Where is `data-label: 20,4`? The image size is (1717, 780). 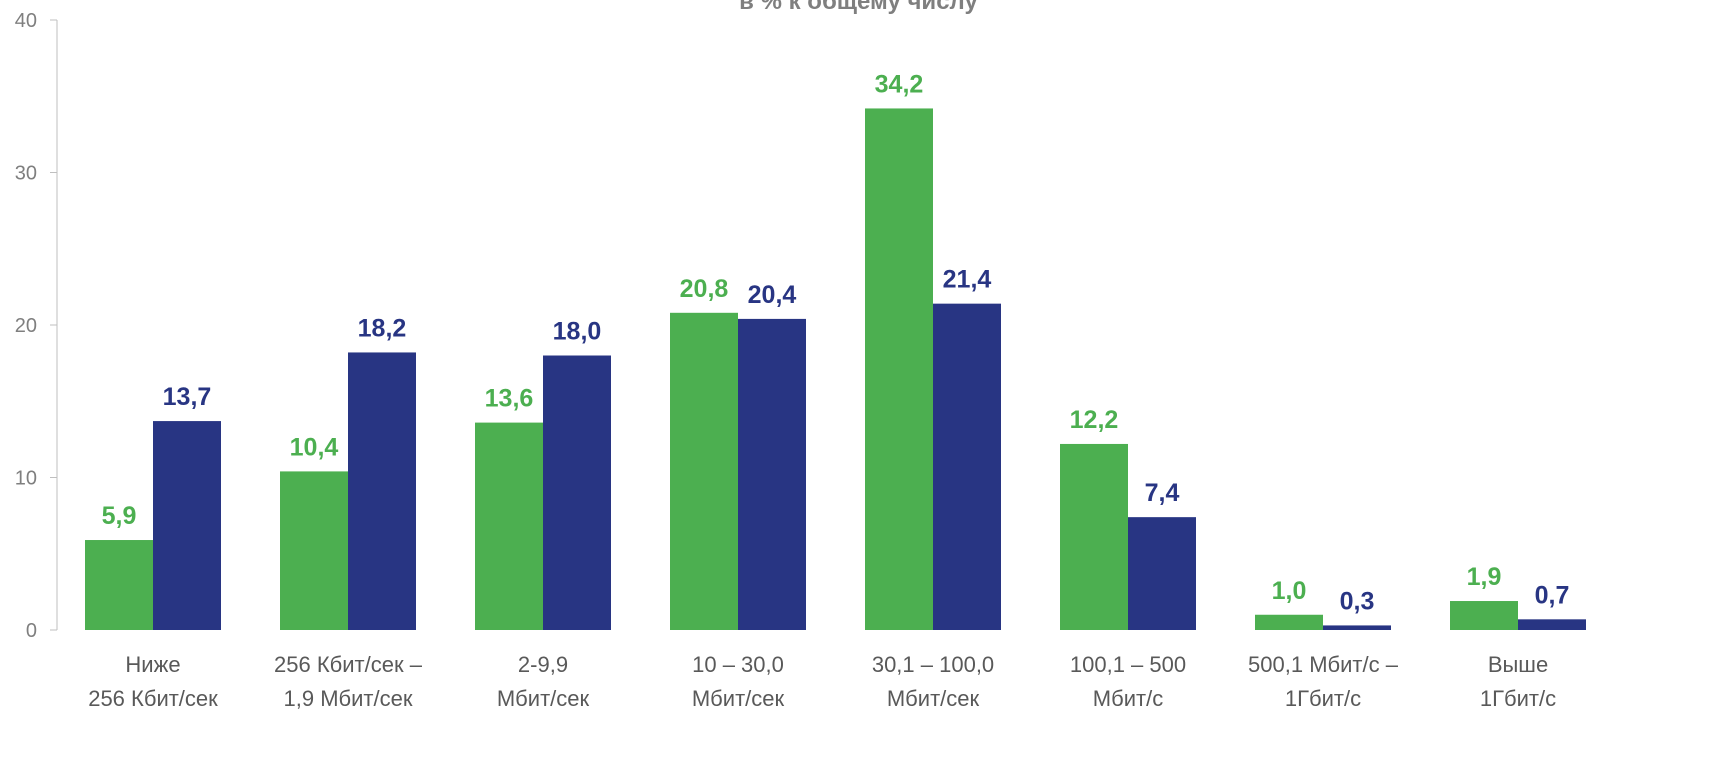
data-label: 20,4 is located at coordinates (772, 295).